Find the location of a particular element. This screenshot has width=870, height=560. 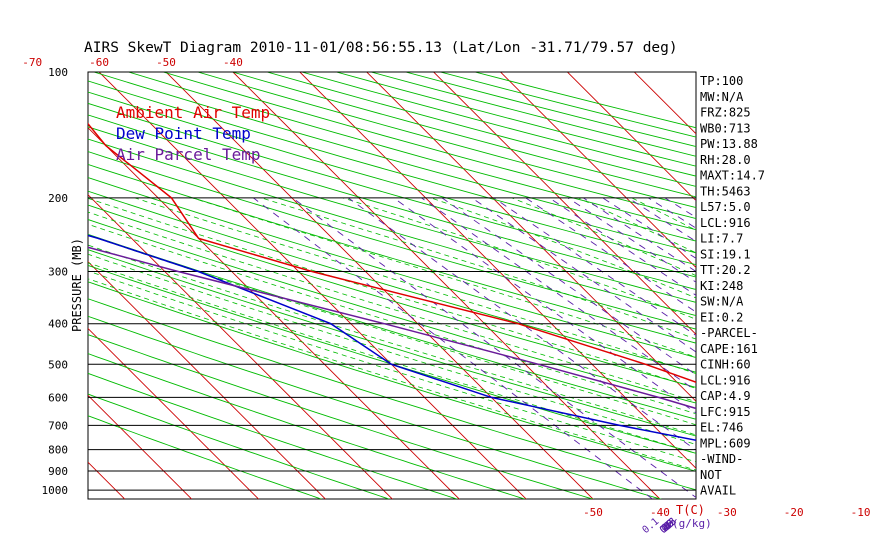

stats-line: NOT is located at coordinates (711, 475).